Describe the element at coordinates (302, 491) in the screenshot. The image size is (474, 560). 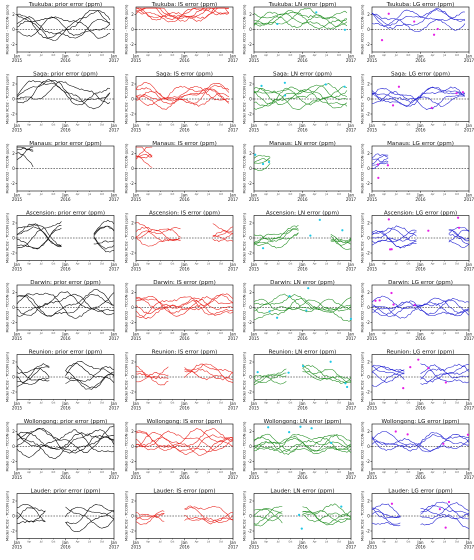
I see `panel-title: Lauder: LN error (ppm)` at that location.